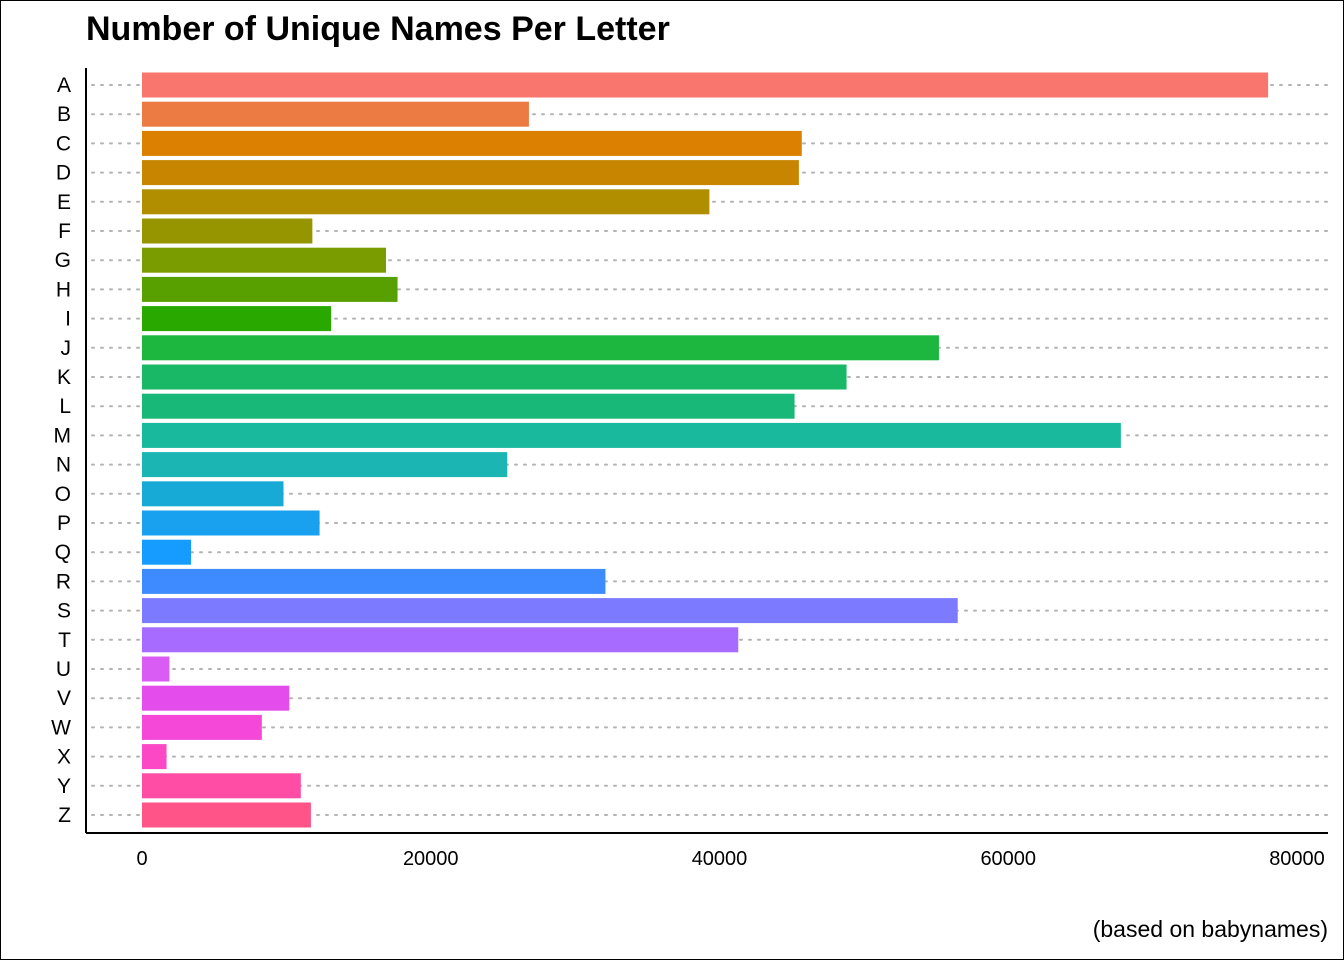 The width and height of the screenshot is (1344, 960). Describe the element at coordinates (63, 173) in the screenshot. I see `y-tick-label-d: D` at that location.